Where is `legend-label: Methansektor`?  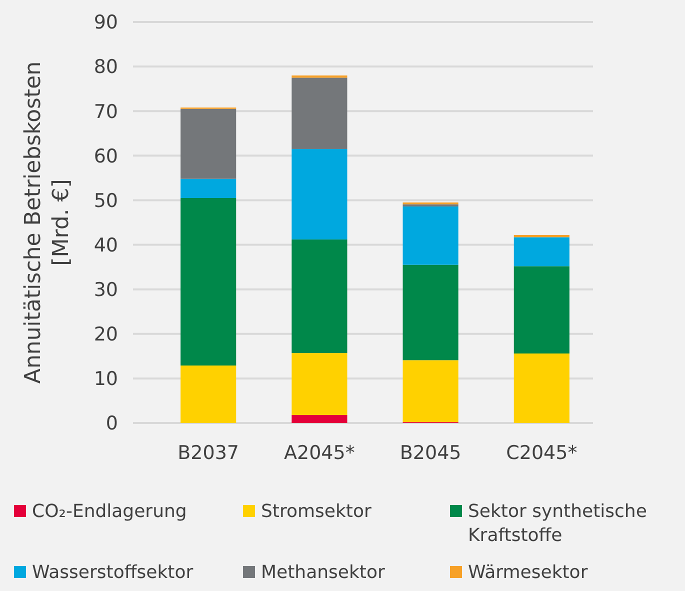 legend-label: Methansektor is located at coordinates (323, 572).